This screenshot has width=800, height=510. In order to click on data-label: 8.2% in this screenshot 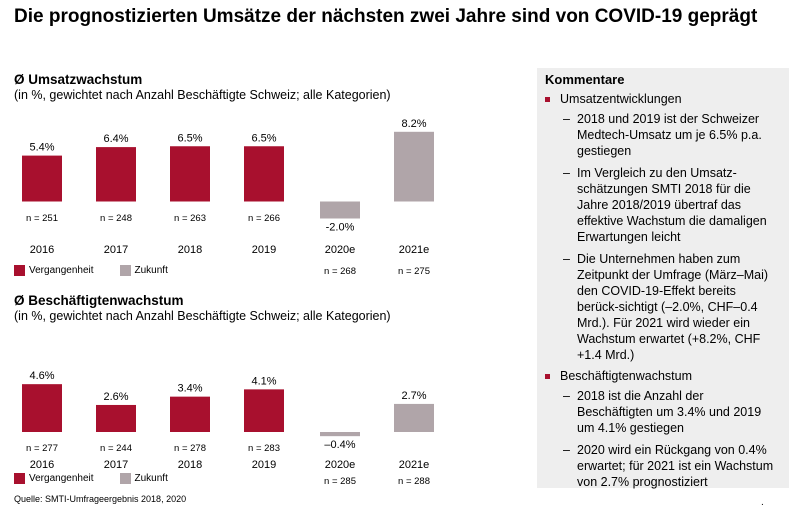, I will do `click(413, 124)`.